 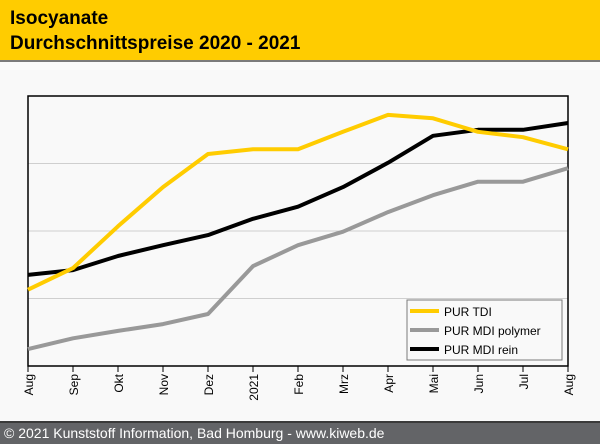 What do you see at coordinates (74, 385) in the screenshot?
I see `x-tick-label: Sep` at bounding box center [74, 385].